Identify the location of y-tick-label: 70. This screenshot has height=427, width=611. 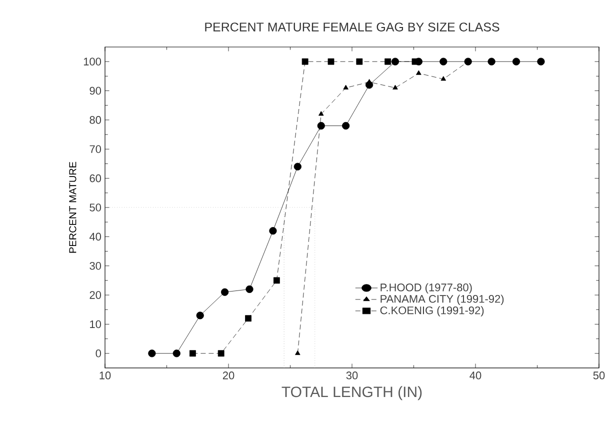
(96, 149).